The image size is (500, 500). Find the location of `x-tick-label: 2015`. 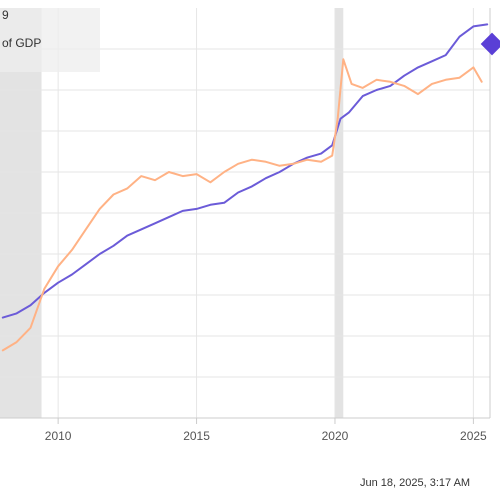

x-tick-label: 2015 is located at coordinates (196, 436).